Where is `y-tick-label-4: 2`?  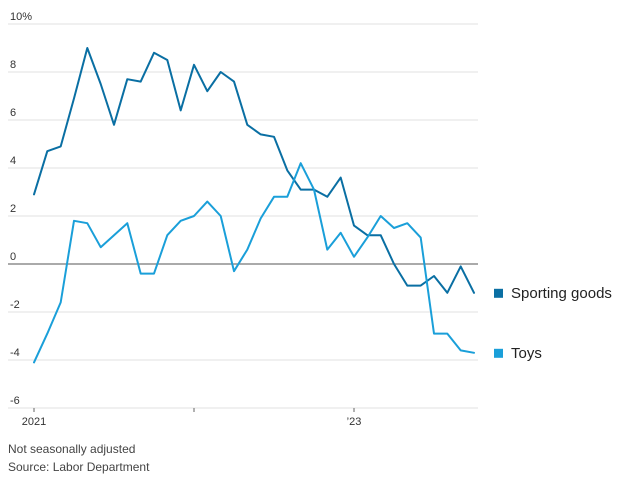 y-tick-label-4: 2 is located at coordinates (13, 209).